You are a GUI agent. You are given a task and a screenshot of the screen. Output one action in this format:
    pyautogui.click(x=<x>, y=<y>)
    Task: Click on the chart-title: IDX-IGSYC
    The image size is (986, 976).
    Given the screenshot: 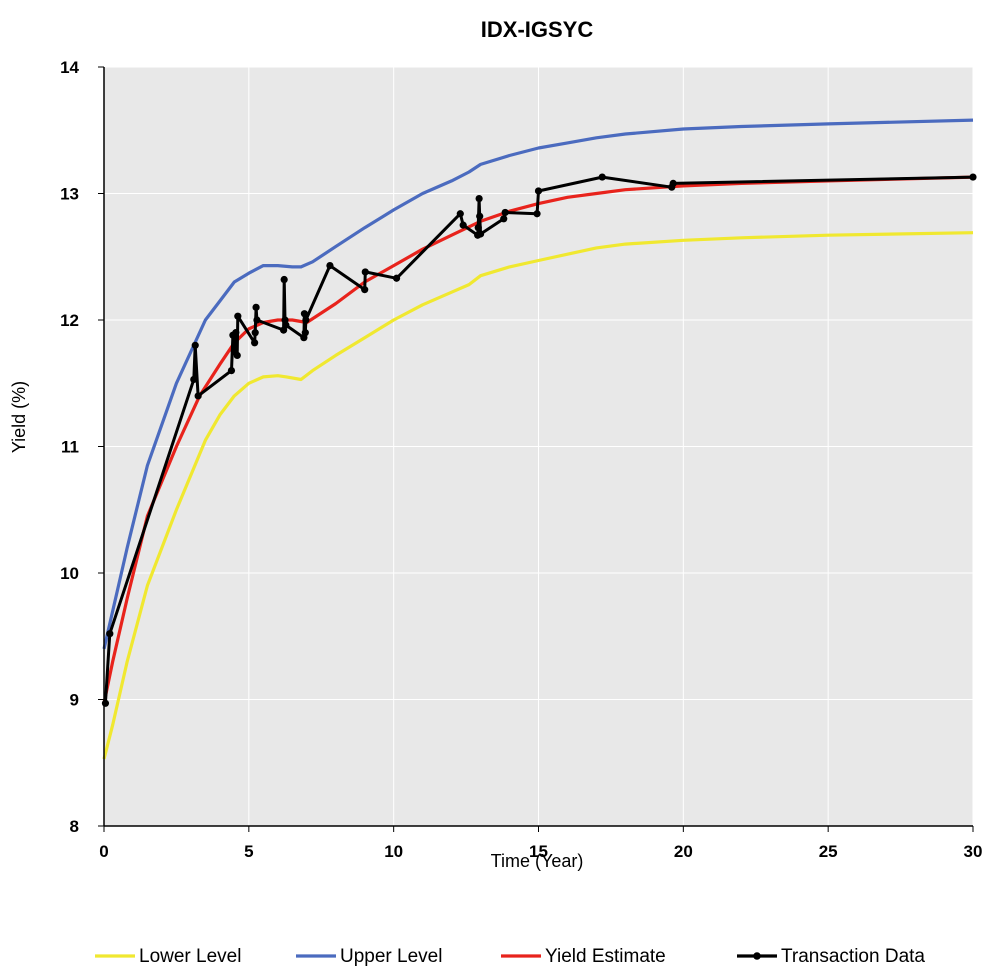 What is the action you would take?
    pyautogui.click(x=537, y=29)
    